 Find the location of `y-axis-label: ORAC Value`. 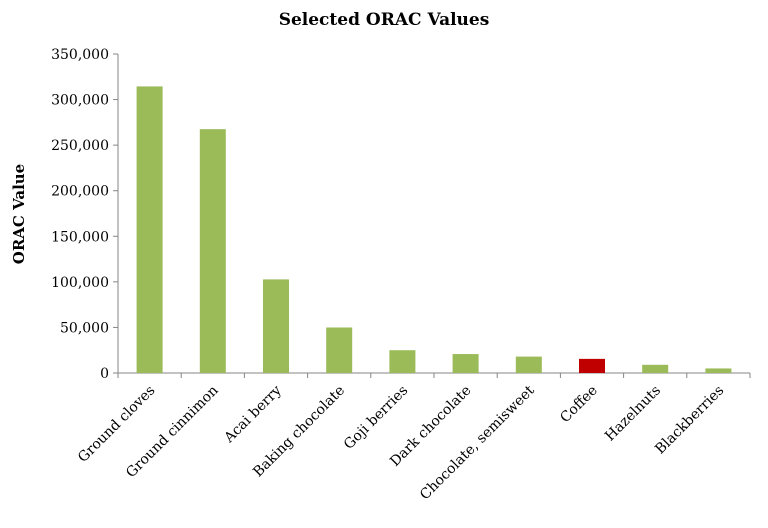

y-axis-label: ORAC Value is located at coordinates (19, 214).